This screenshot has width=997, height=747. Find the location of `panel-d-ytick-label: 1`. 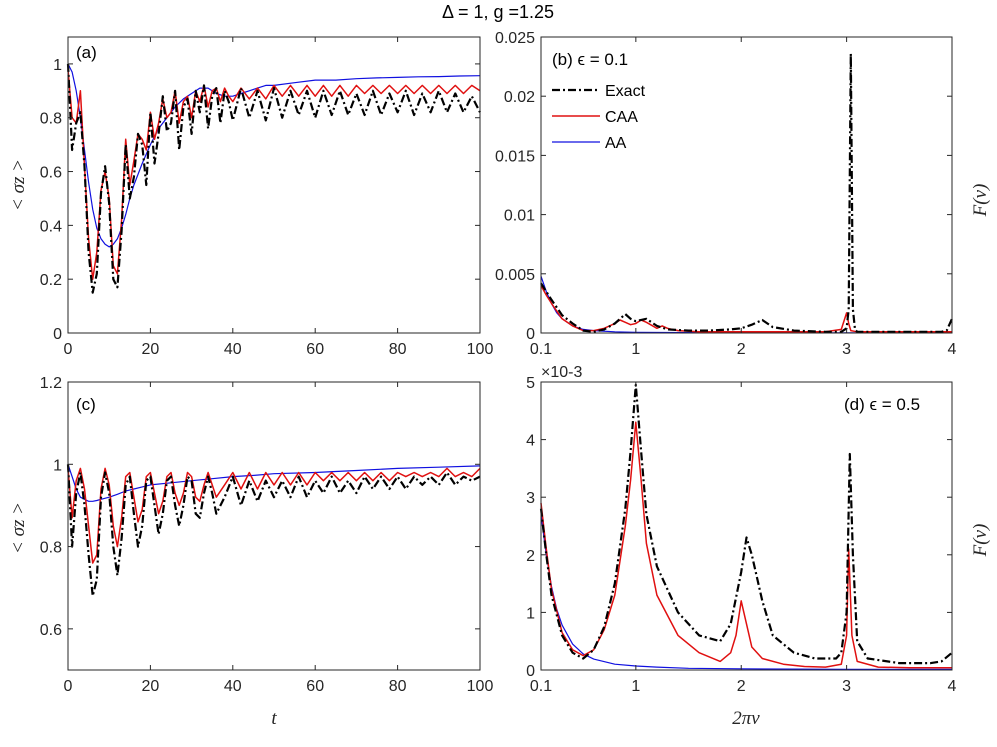

panel-d-ytick-label: 1 is located at coordinates (530, 613).